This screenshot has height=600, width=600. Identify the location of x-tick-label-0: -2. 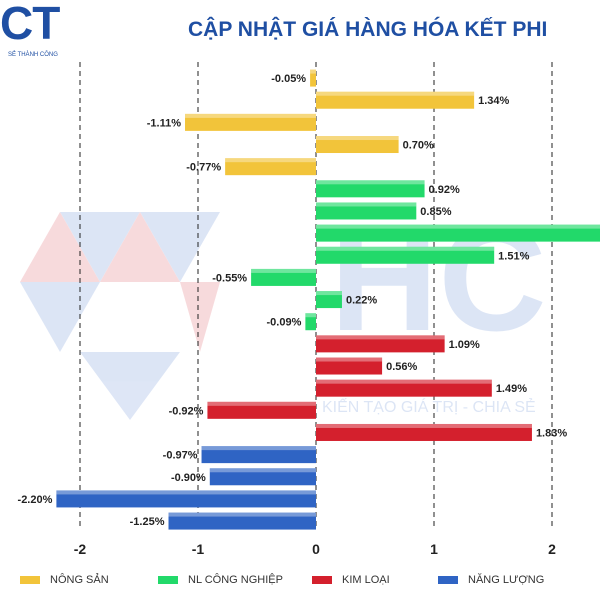
(80, 549).